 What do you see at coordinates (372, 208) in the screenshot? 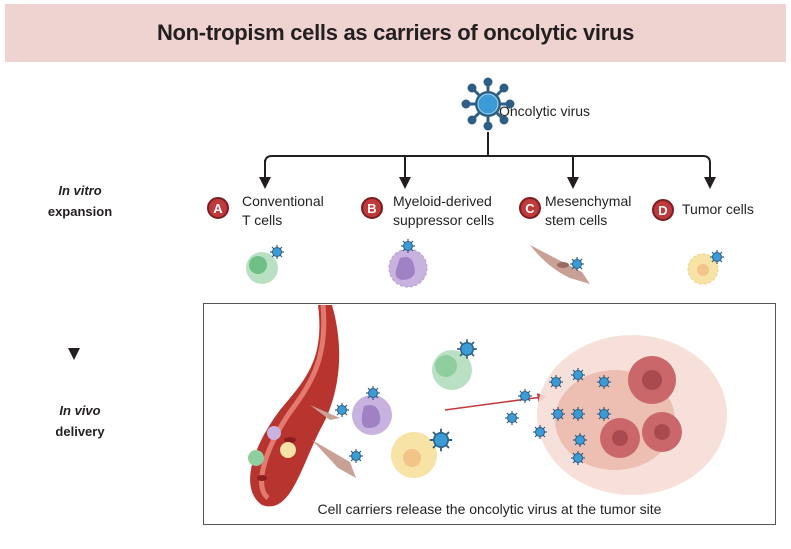
I see `badge-b: B` at bounding box center [372, 208].